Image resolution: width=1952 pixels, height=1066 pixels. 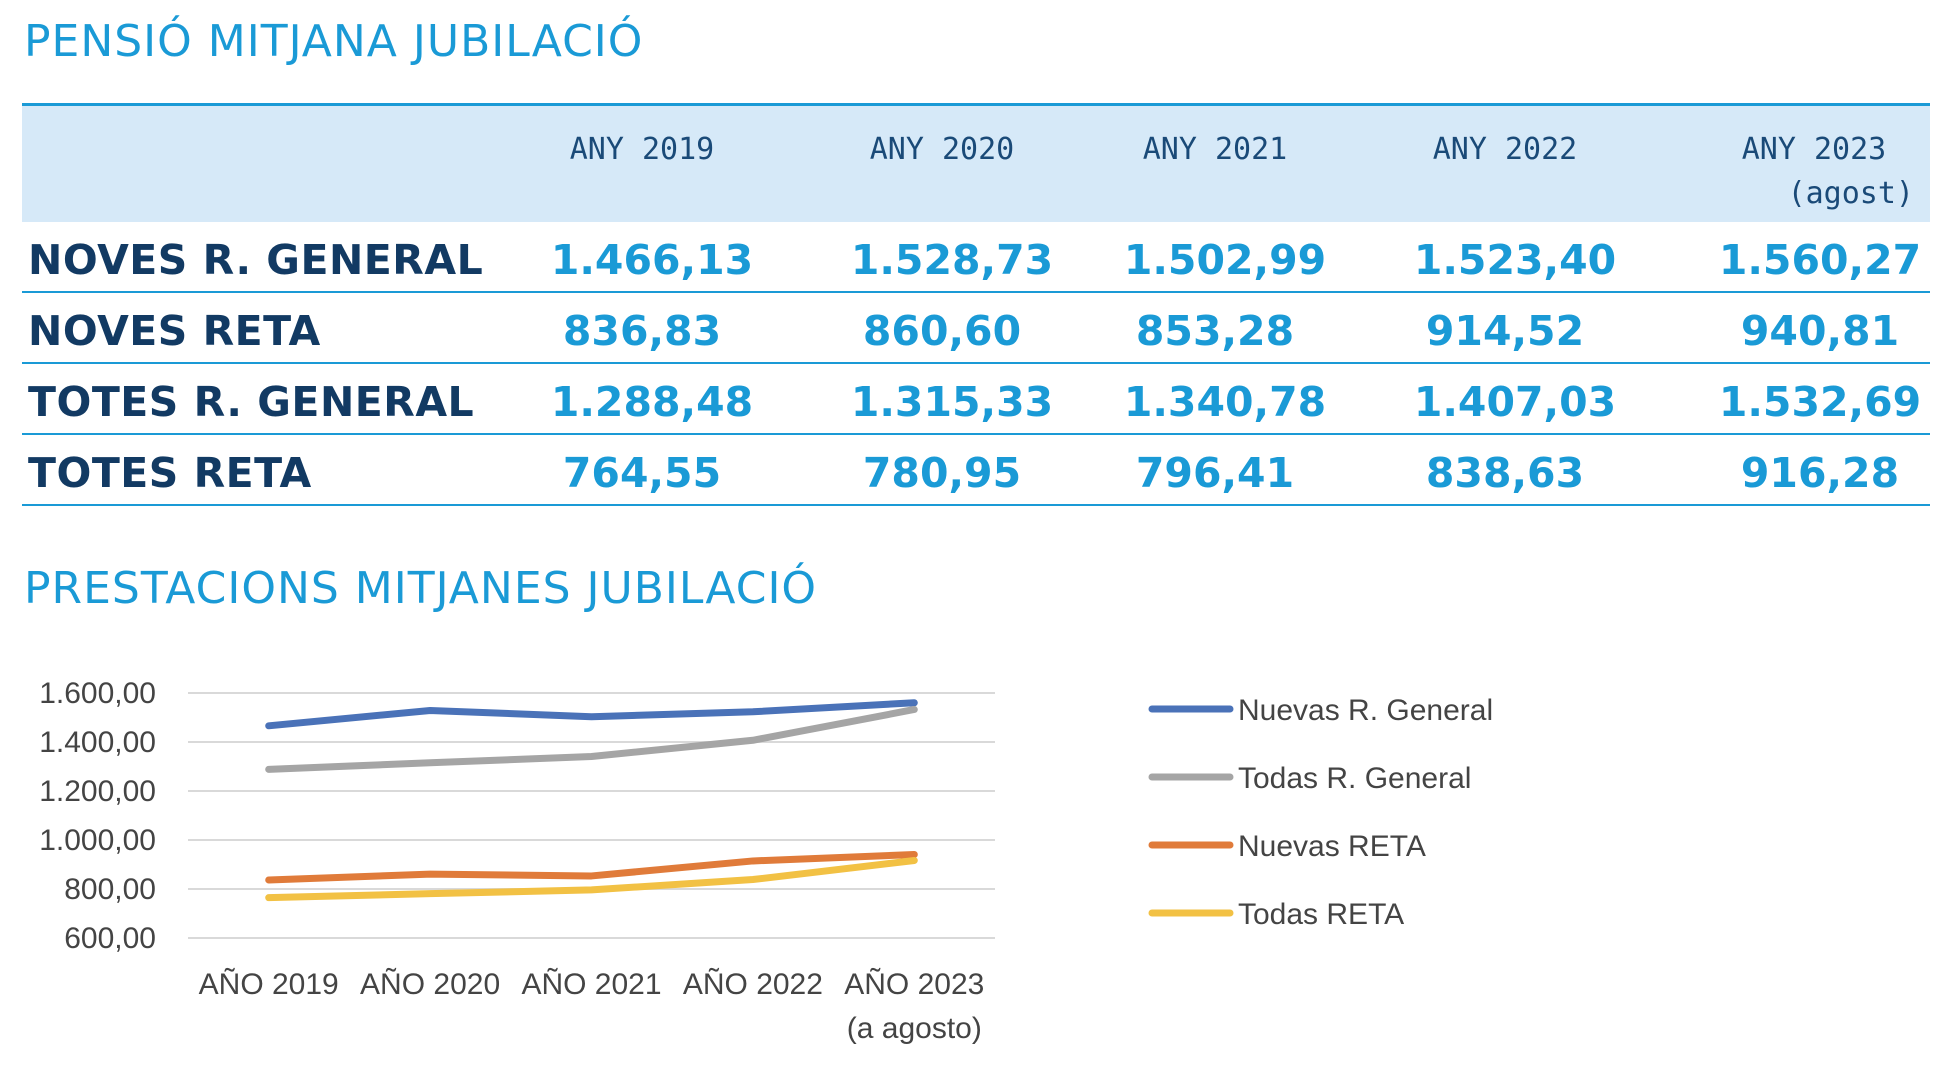 What do you see at coordinates (1354, 778) in the screenshot?
I see `legend-label: Todas R. General` at bounding box center [1354, 778].